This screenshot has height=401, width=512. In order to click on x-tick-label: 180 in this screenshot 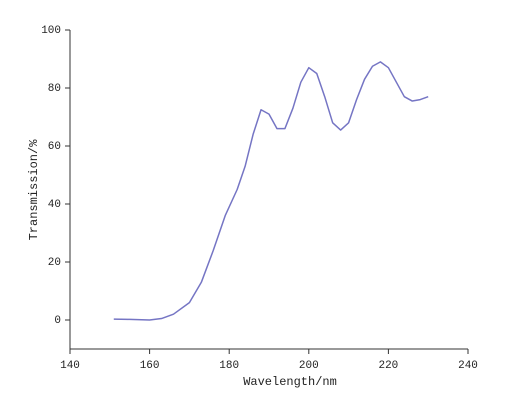, I will do `click(229, 366)`.